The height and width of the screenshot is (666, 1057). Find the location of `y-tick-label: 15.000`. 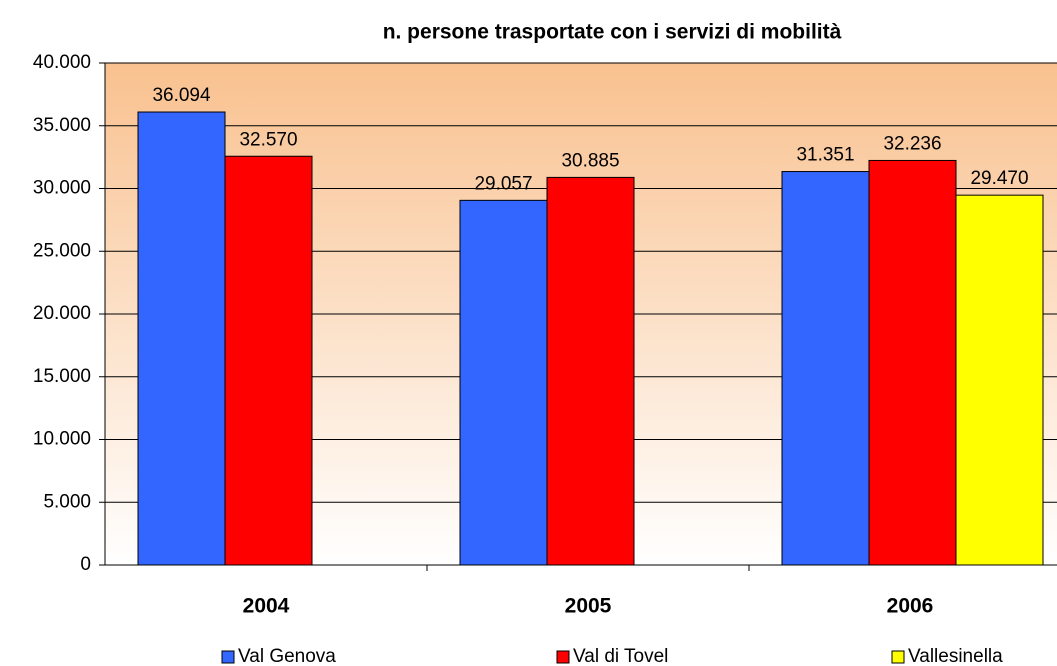

y-tick-label: 15.000 is located at coordinates (62, 376).